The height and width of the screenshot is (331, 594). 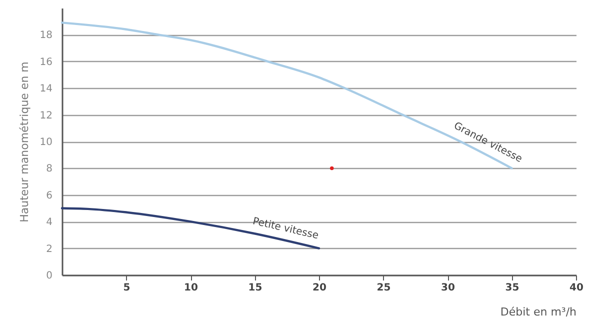 What do you see at coordinates (319, 288) in the screenshot?
I see `x-tick-label: 20` at bounding box center [319, 288].